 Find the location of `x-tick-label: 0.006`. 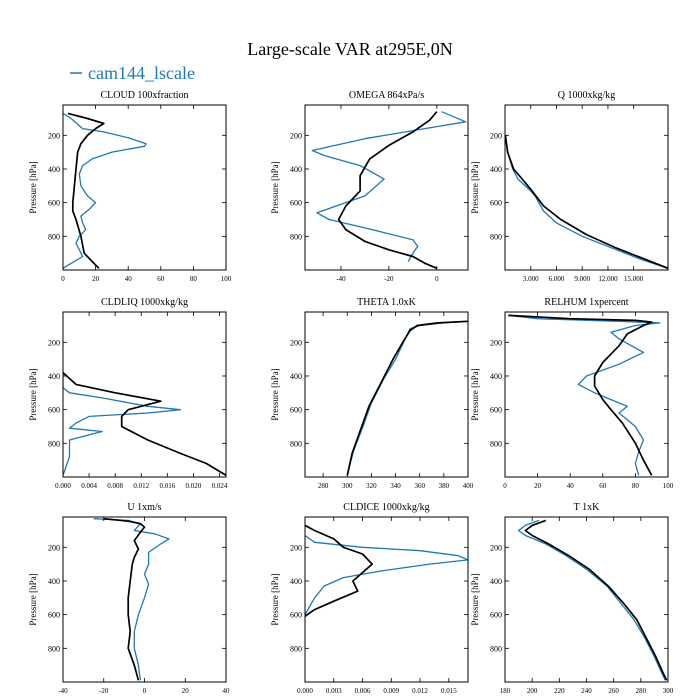

x-tick-label: 0.006 is located at coordinates (363, 691).